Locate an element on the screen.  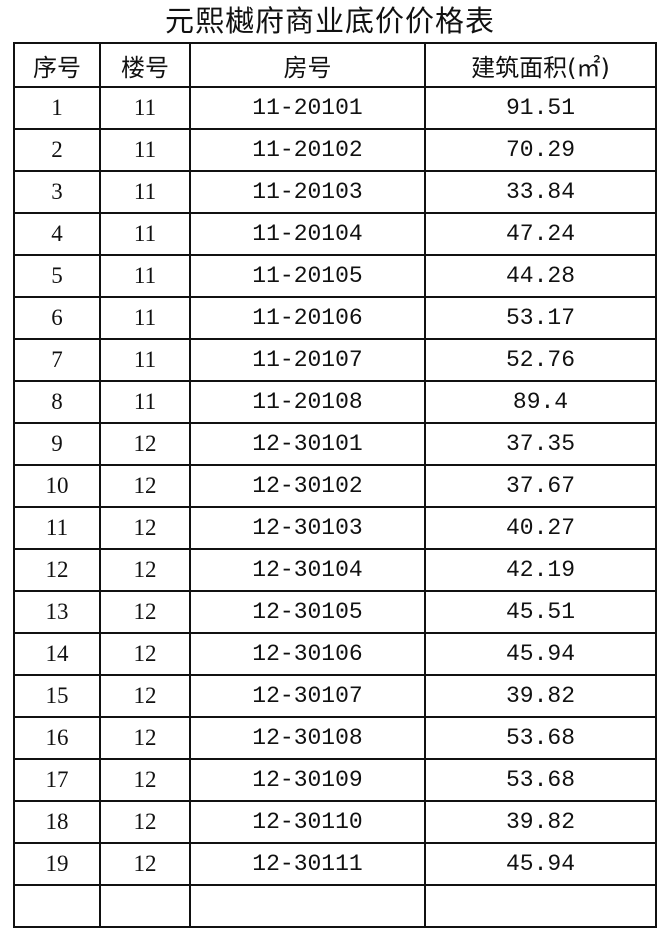
cell-index: 11 is located at coordinates (57, 528).